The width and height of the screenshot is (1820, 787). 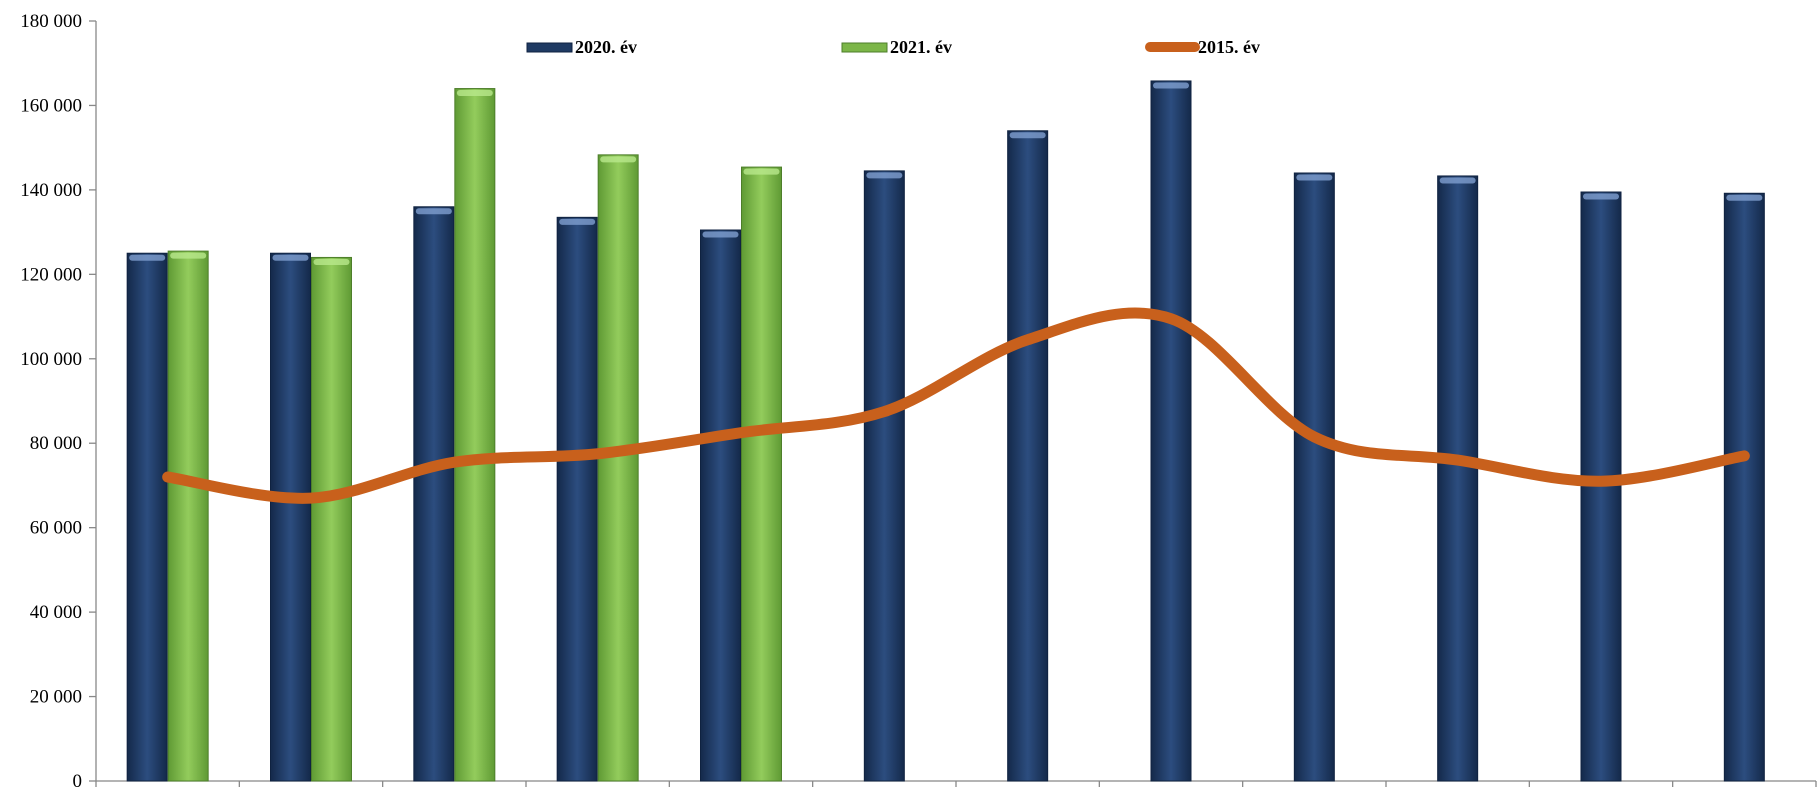 What do you see at coordinates (51, 21) in the screenshot?
I see `y-tick-label: 180 000` at bounding box center [51, 21].